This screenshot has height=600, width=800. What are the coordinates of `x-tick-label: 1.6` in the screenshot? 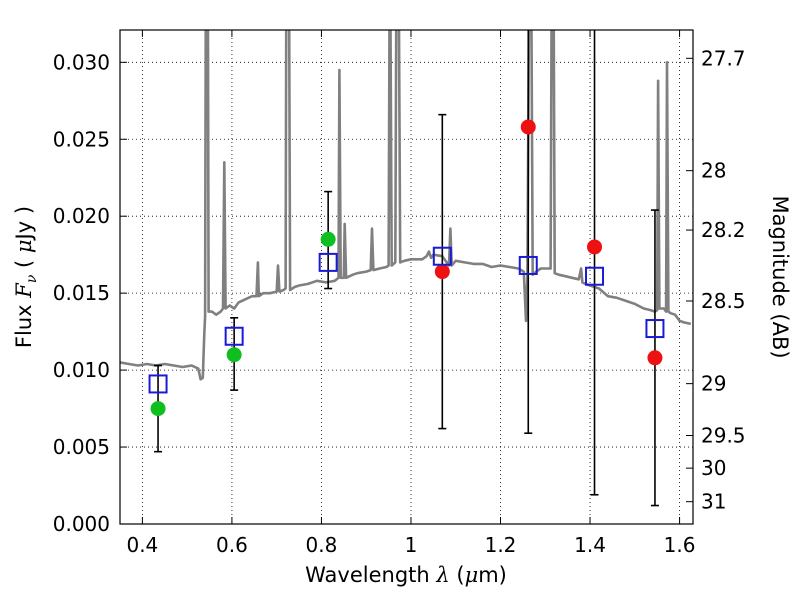 It's located at (680, 545).